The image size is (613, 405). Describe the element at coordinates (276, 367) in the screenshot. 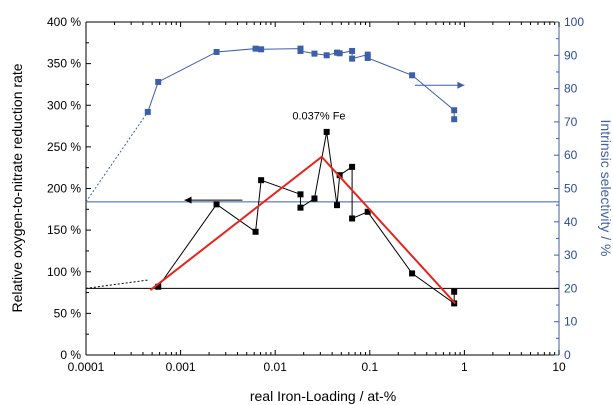

I see `x-tick-label: 0.01` at that location.